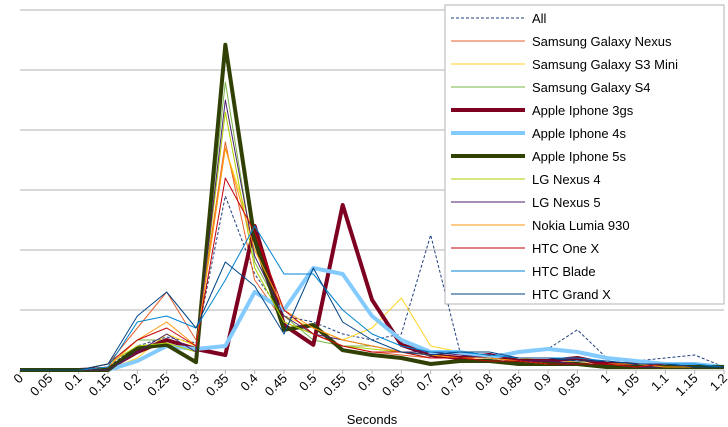 This screenshot has height=427, width=728. Describe the element at coordinates (366, 382) in the screenshot. I see `x-tick-label: 0.6` at that location.